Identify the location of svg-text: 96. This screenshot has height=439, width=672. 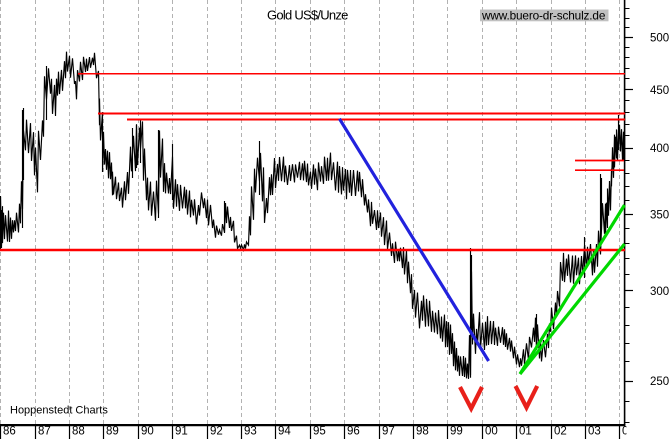
(353, 432).